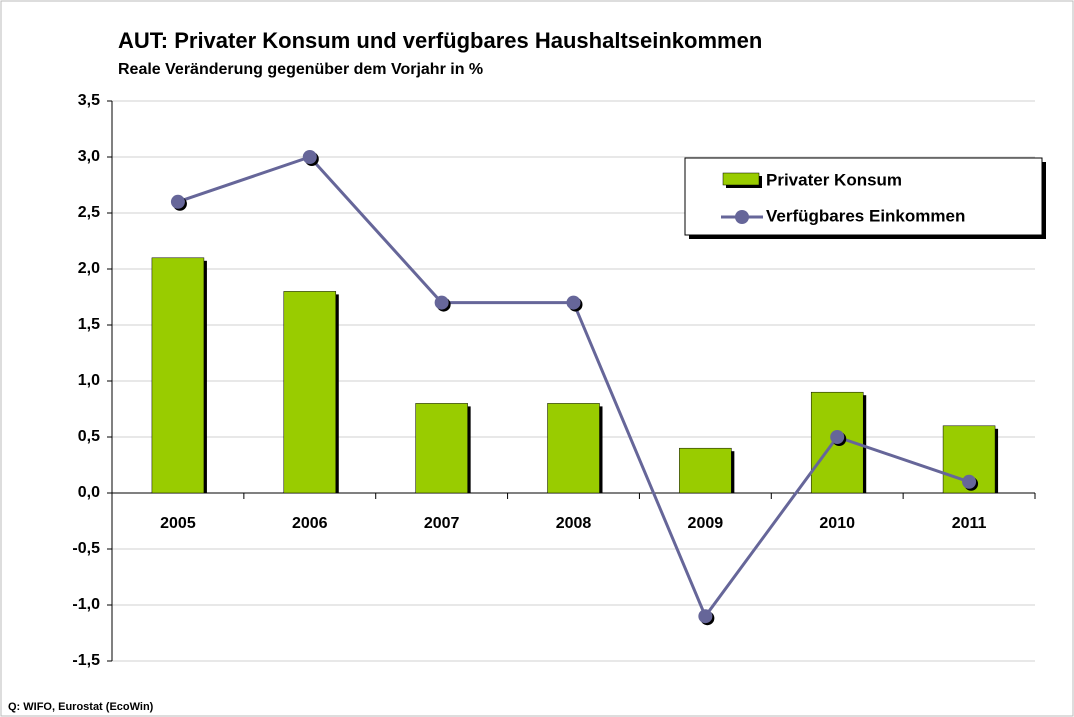 Image resolution: width=1074 pixels, height=717 pixels. Describe the element at coordinates (86, 660) in the screenshot. I see `y-tick-label: -1,5` at that location.